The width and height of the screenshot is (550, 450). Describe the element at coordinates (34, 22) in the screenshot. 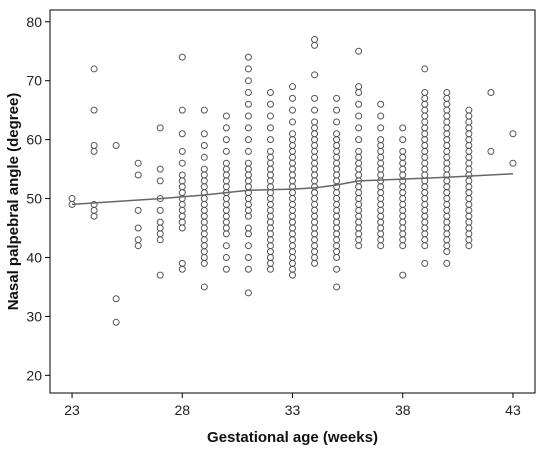

I see `y-tick-label: 80` at that location.